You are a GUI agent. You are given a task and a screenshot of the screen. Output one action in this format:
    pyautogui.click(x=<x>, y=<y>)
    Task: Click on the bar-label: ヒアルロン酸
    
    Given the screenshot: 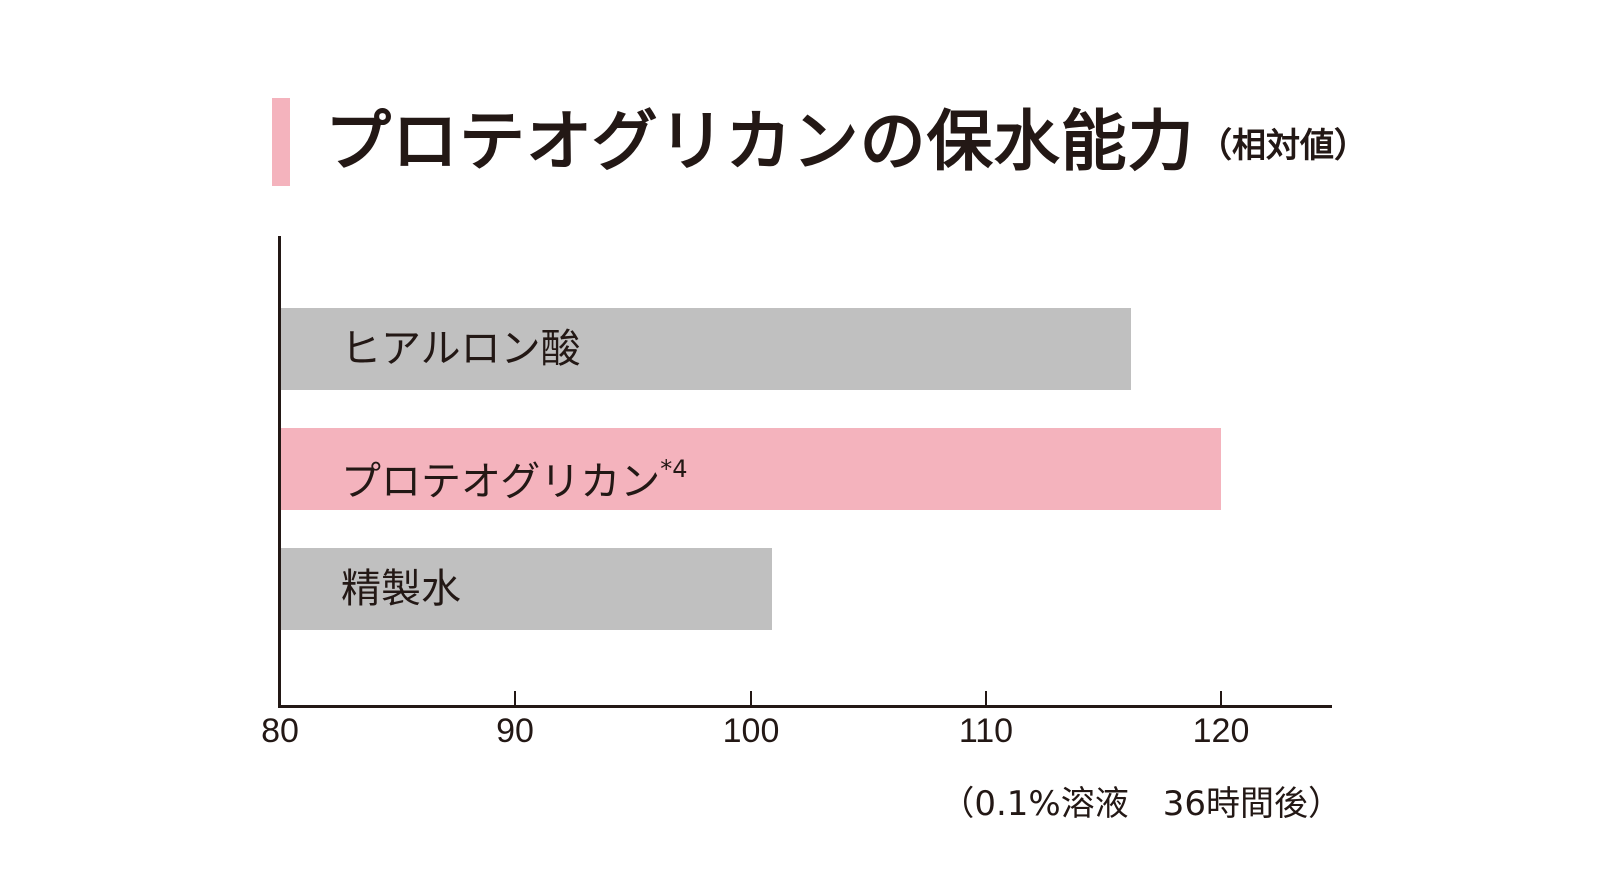 What is the action you would take?
    pyautogui.click(x=461, y=349)
    